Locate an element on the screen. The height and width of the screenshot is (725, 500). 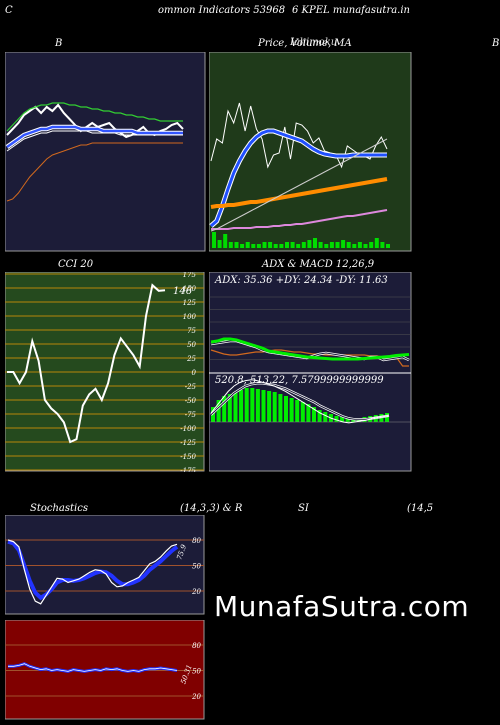
macd-line is located at coordinates (300, 401).